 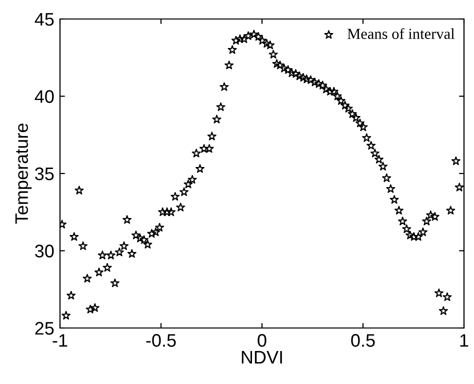 I want to click on x-tick-label: 1, so click(x=464, y=340).